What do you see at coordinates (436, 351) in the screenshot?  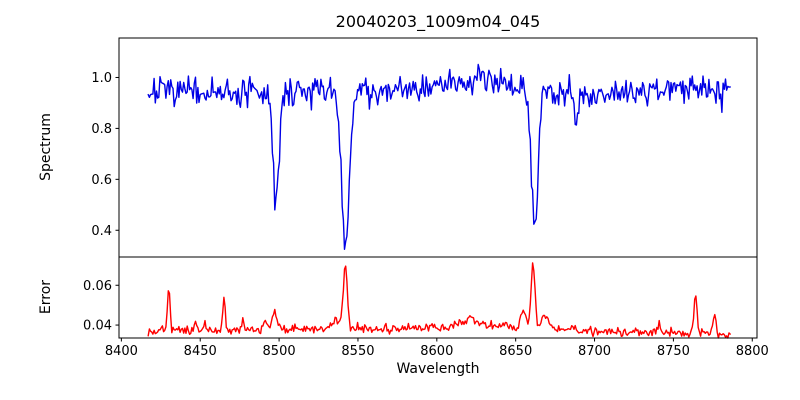 I see `x-tick-label: 8600` at bounding box center [436, 351].